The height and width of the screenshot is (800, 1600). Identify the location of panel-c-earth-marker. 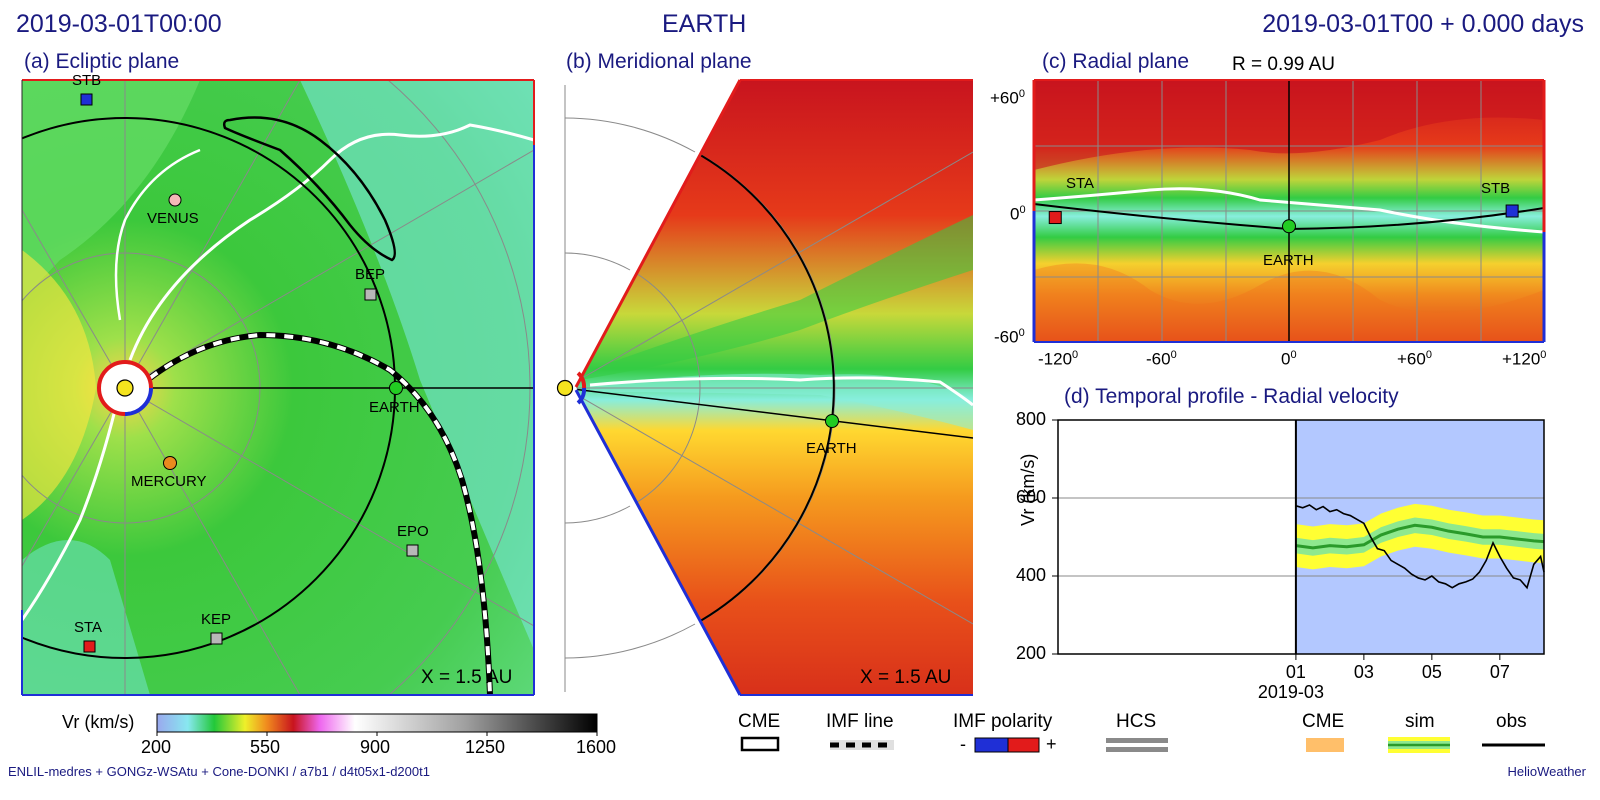
(1289, 226).